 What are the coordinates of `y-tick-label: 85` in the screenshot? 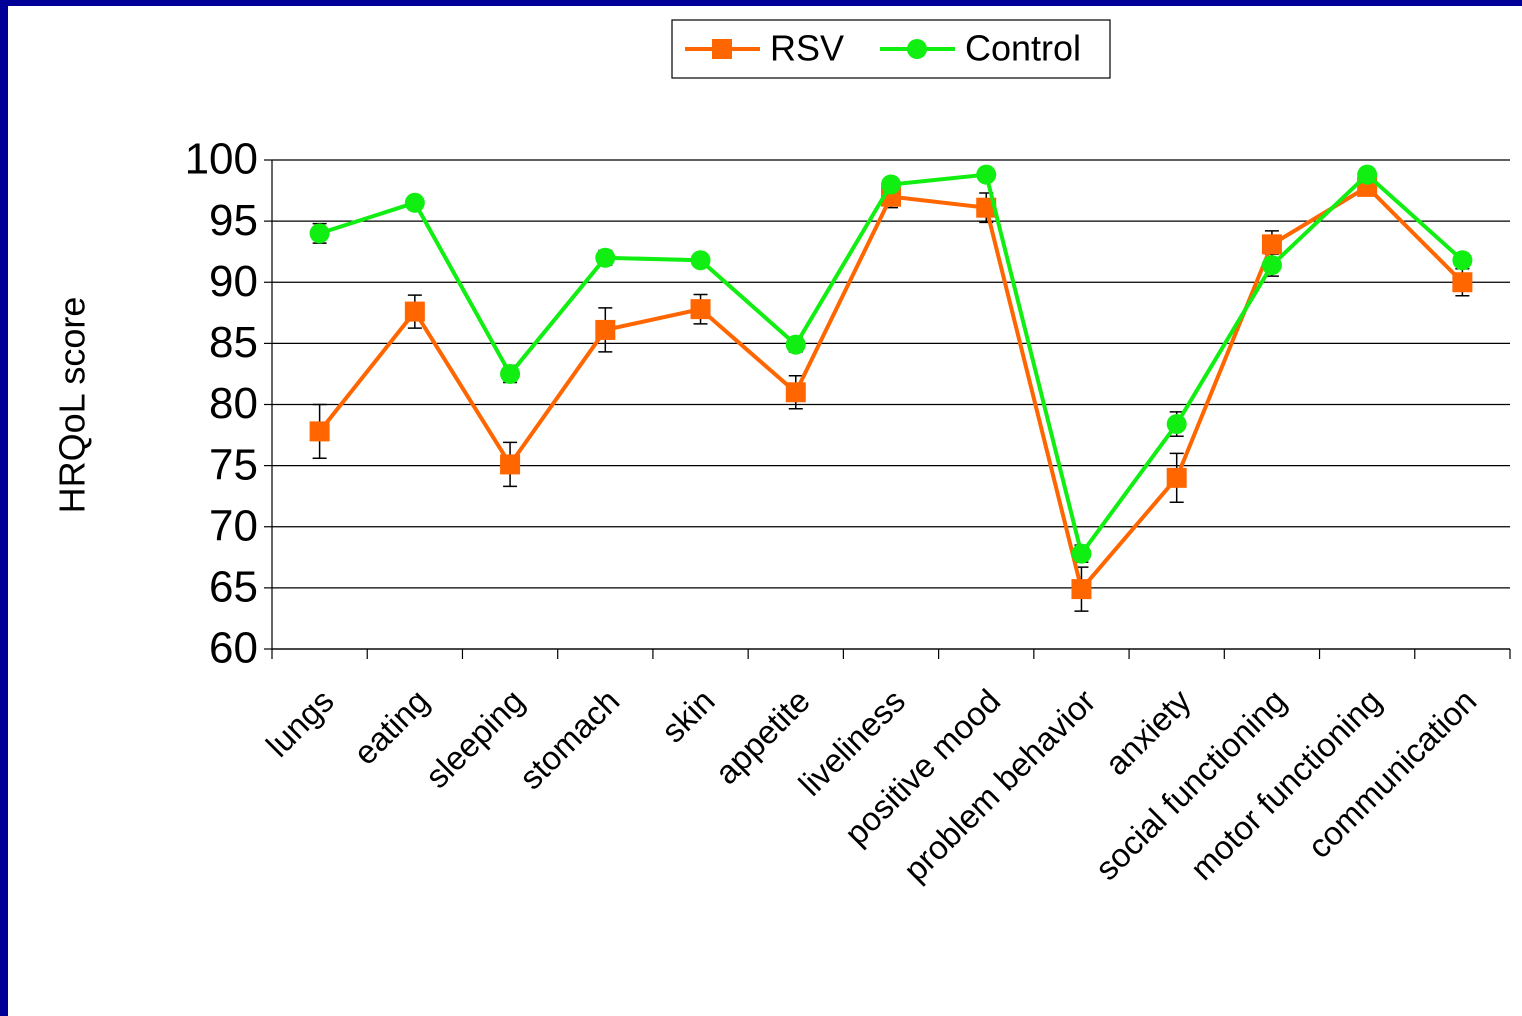 It's located at (233, 342).